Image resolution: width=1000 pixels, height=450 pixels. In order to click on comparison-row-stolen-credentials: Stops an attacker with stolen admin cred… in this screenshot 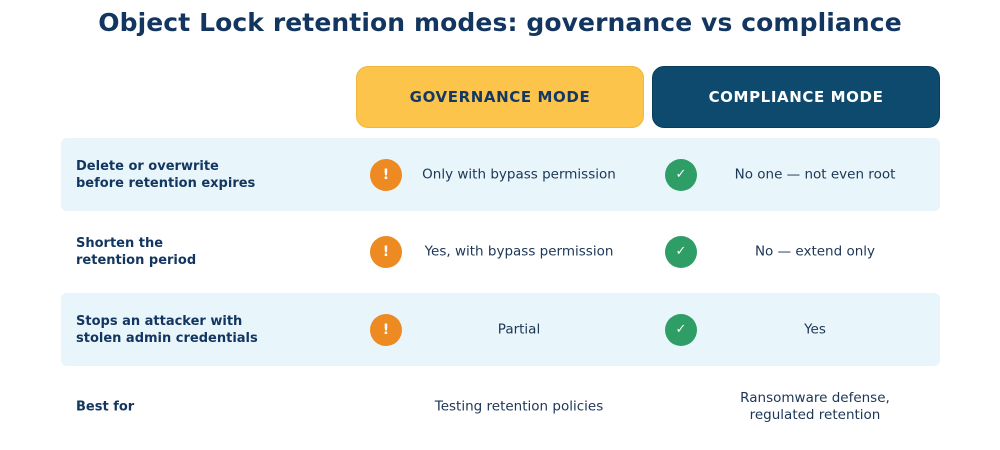, I will do `click(500, 329)`.